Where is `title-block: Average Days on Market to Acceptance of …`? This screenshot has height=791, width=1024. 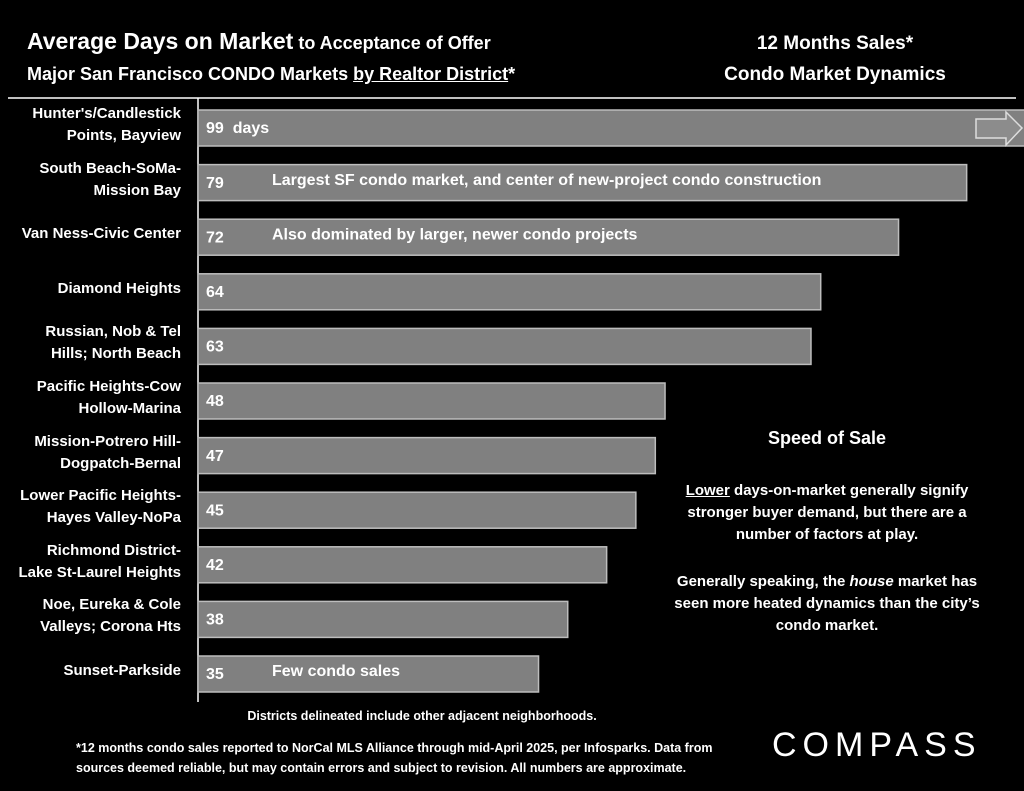
title-block: Average Days on Market to Acceptance of … is located at coordinates (271, 58).